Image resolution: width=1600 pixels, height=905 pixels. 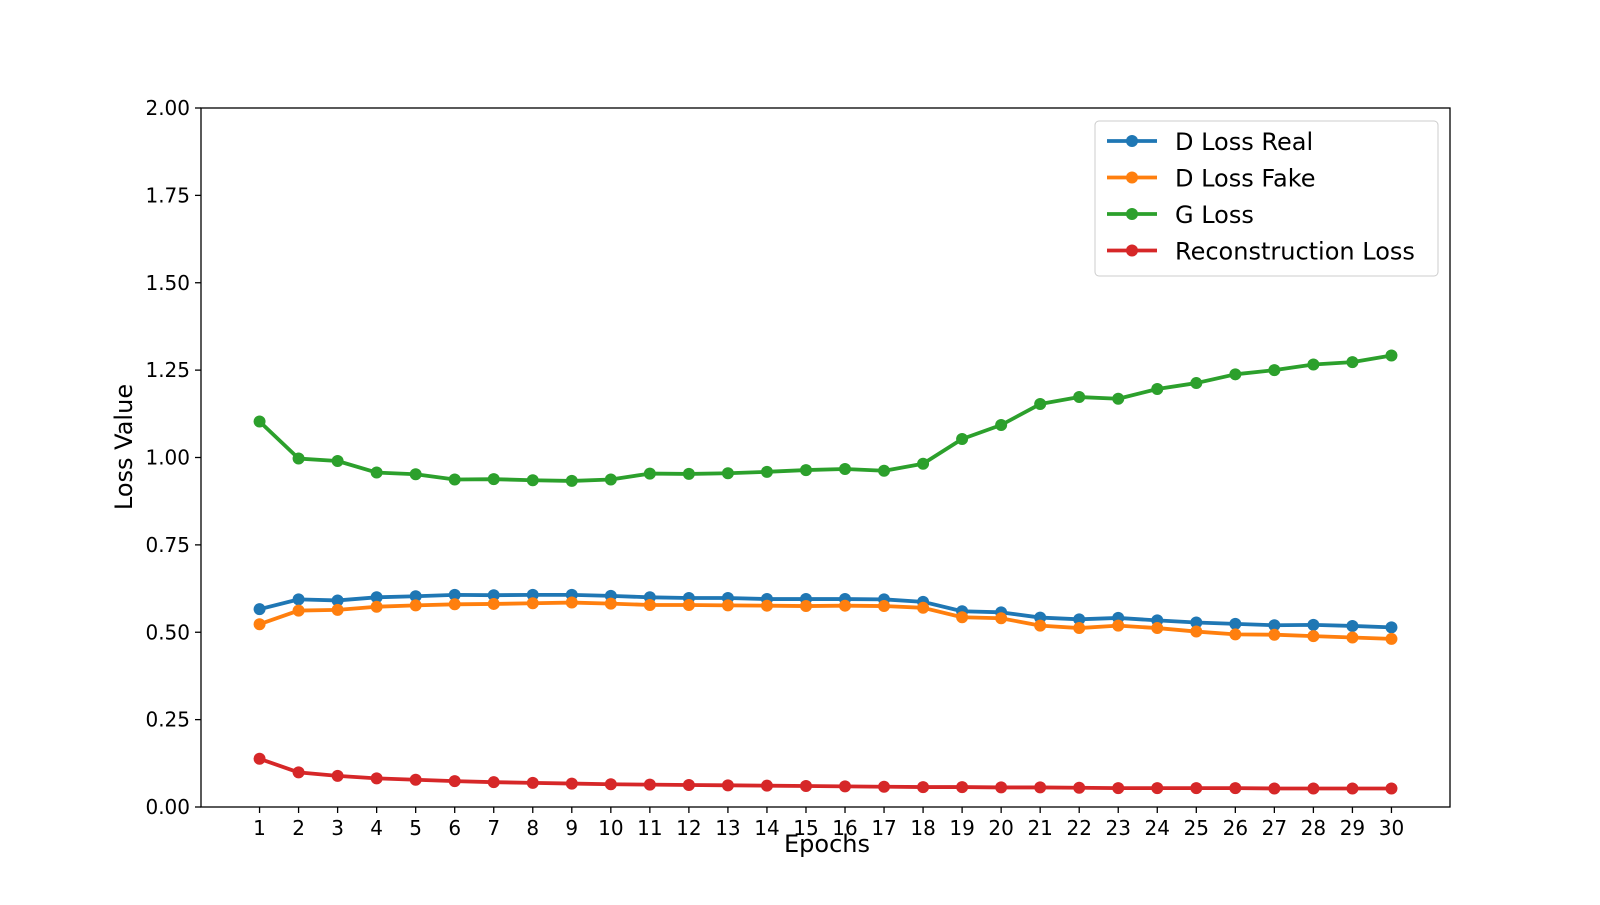 I want to click on x-tick-label: 9, so click(x=571, y=828).